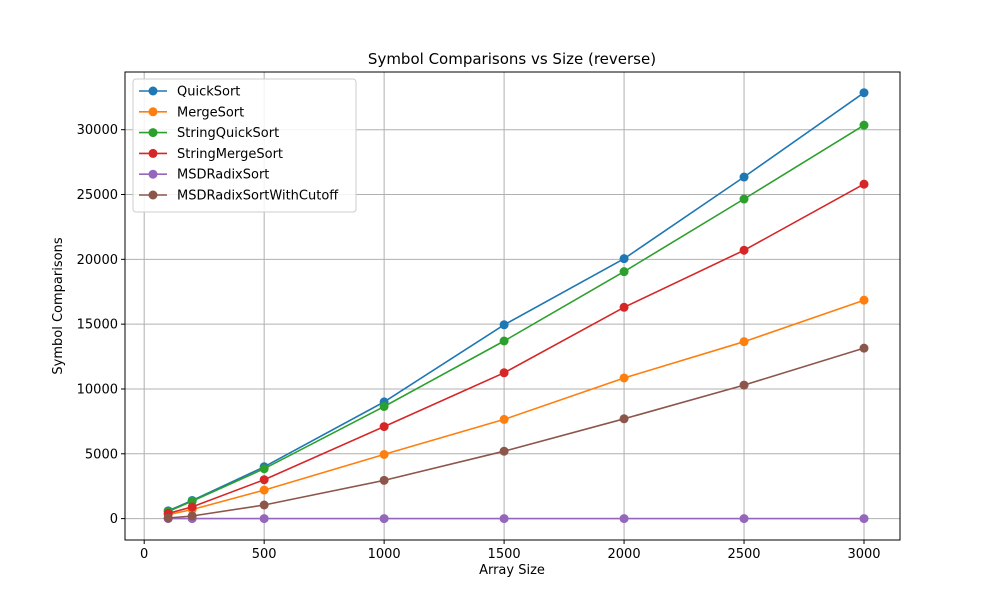 This screenshot has width=1000, height=600. I want to click on legend-item: MergeSort, so click(191, 112).